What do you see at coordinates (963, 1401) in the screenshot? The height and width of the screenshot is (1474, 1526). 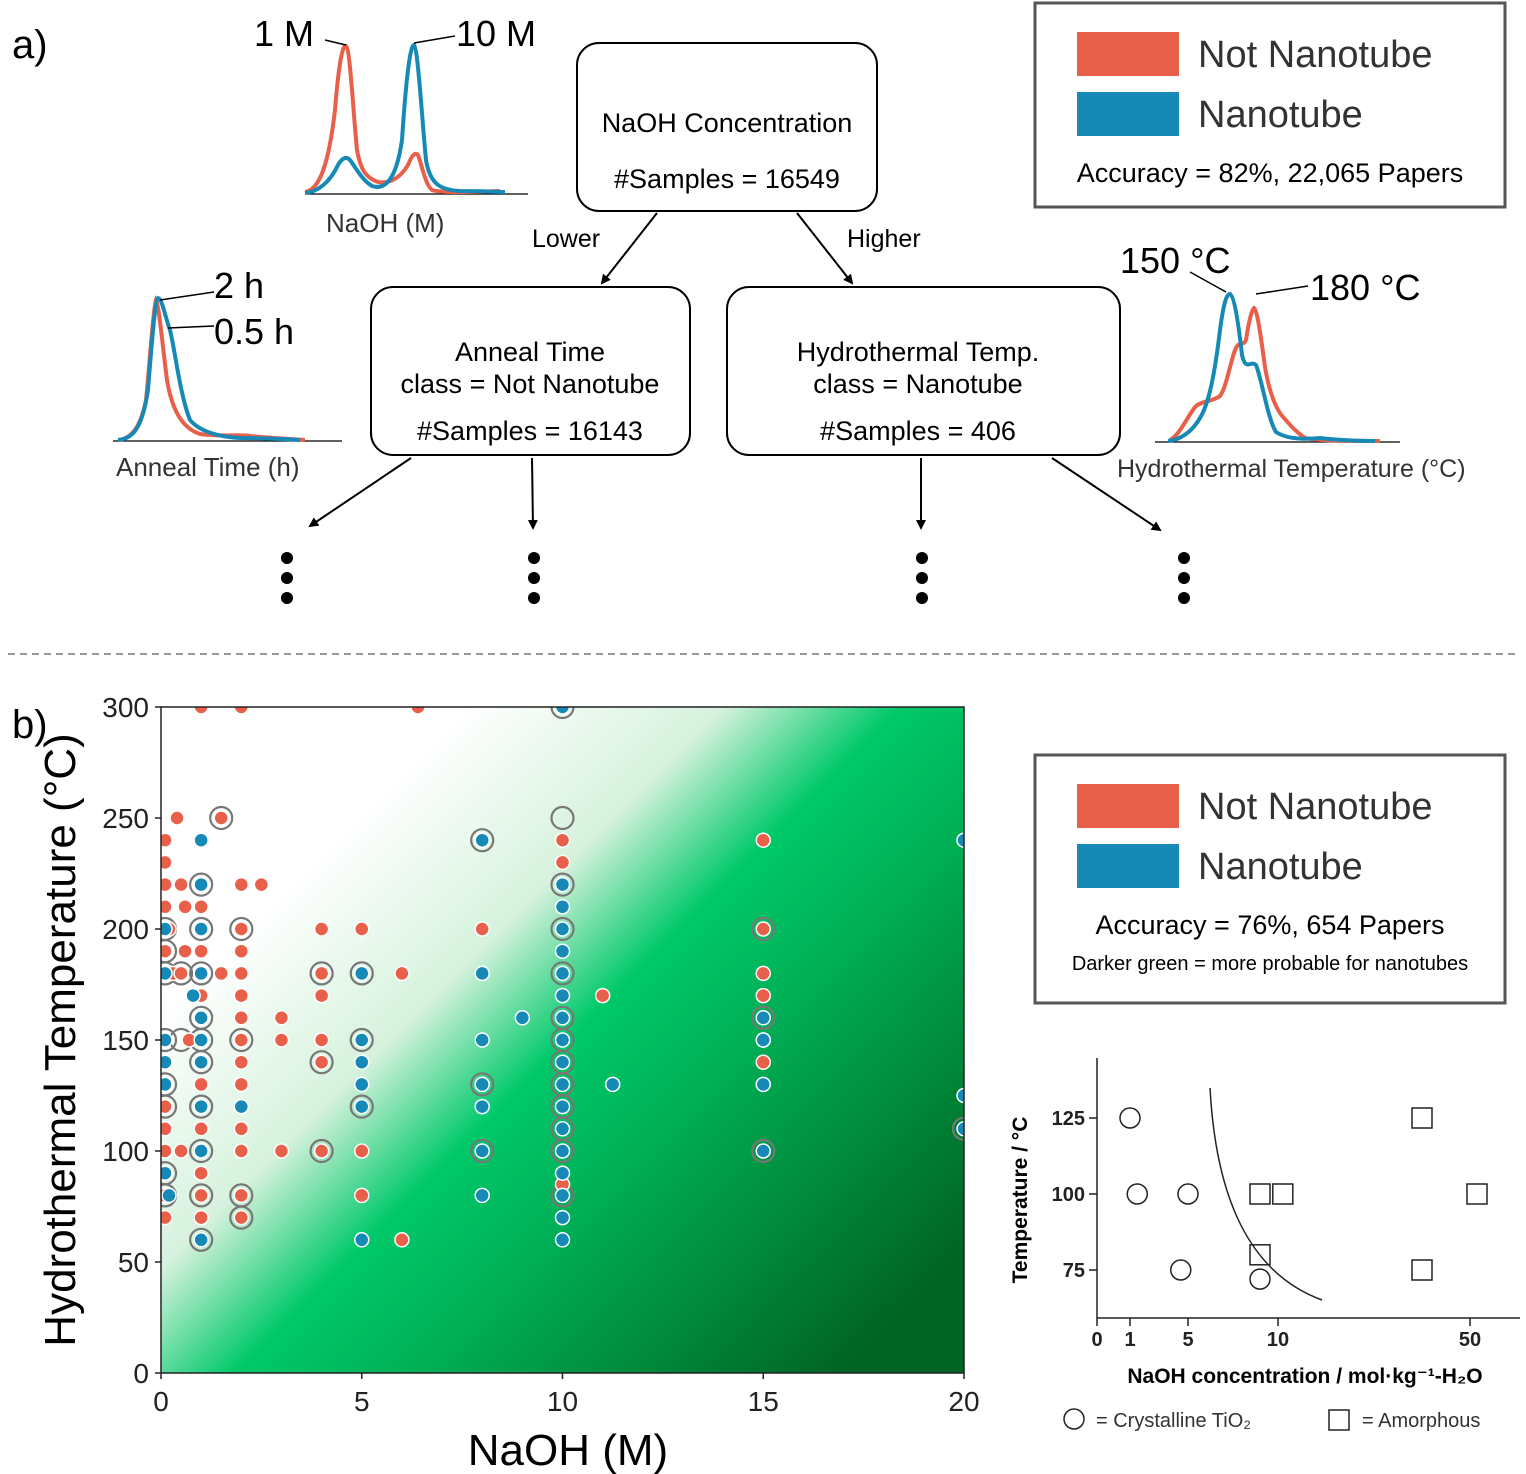 I see `x-tick-label: 20` at bounding box center [963, 1401].